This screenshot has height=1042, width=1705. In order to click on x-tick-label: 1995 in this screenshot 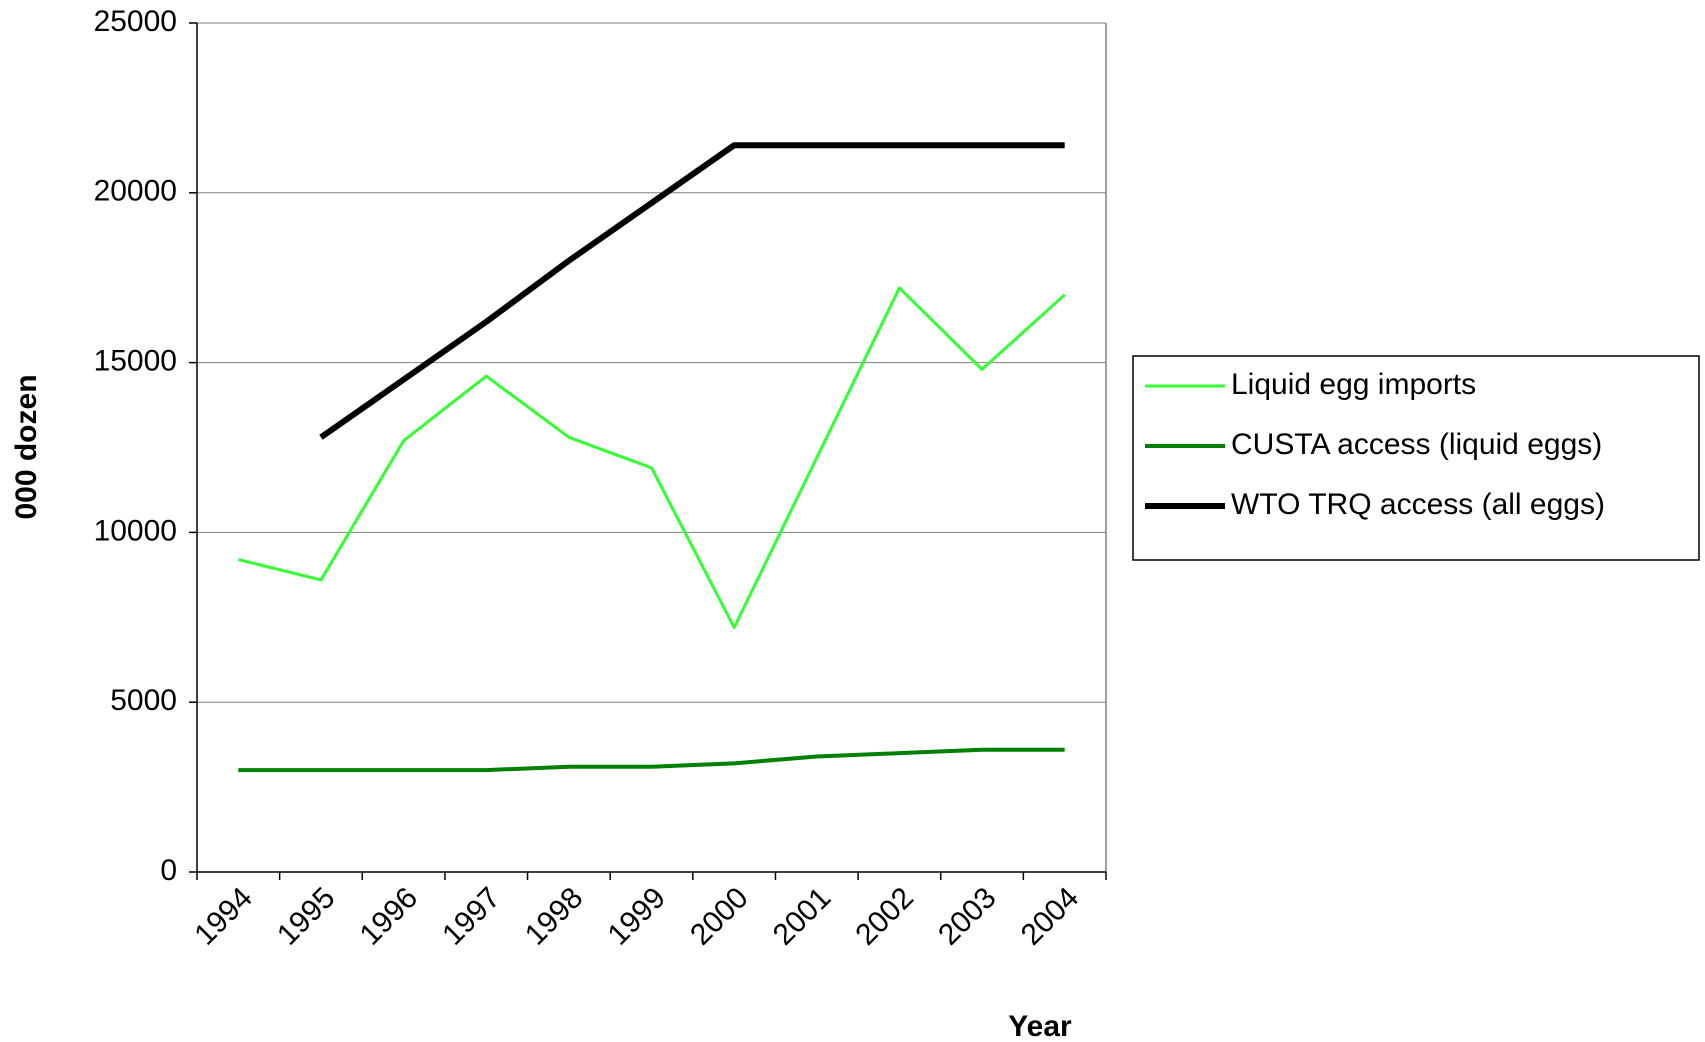, I will do `click(306, 916)`.